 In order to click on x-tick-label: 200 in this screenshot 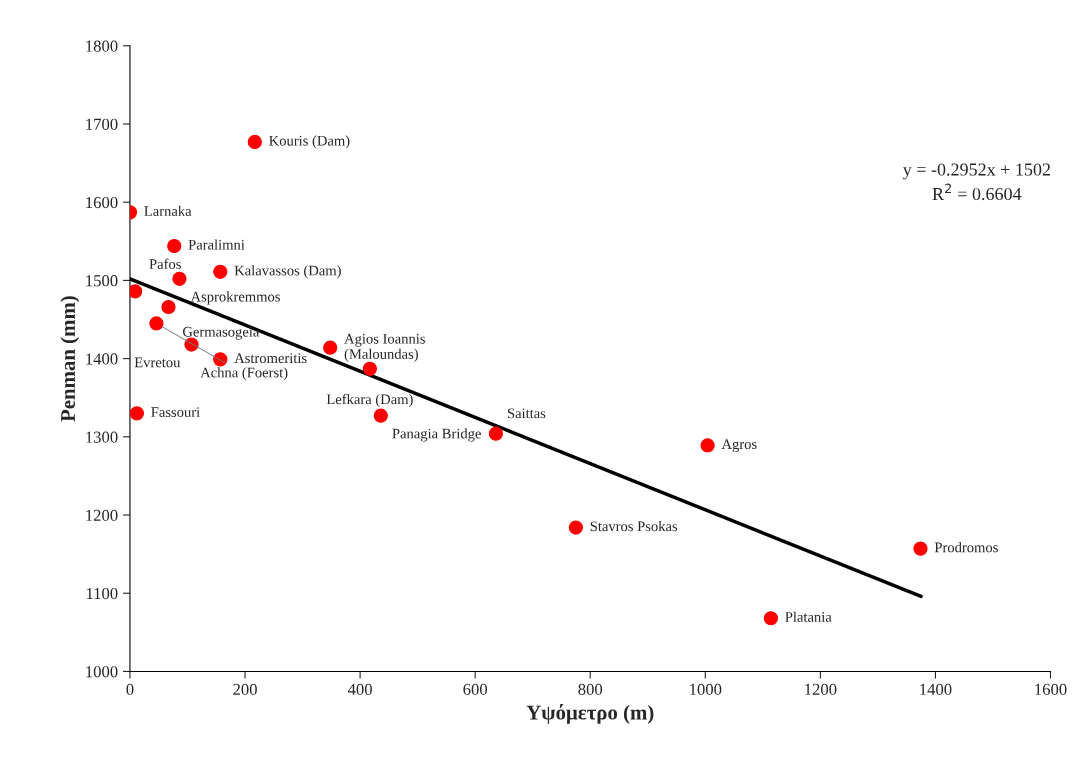, I will do `click(245, 689)`.